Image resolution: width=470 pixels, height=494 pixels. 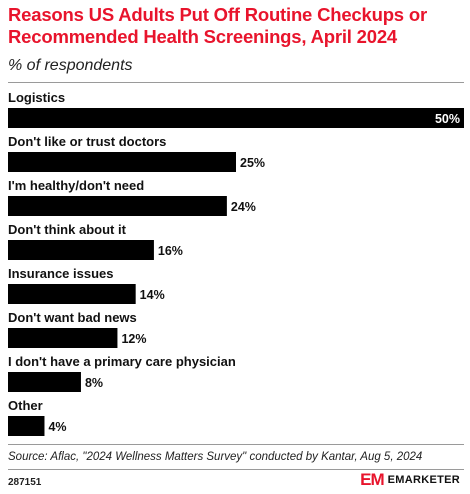 I want to click on value-label: 4%, so click(x=57, y=427).